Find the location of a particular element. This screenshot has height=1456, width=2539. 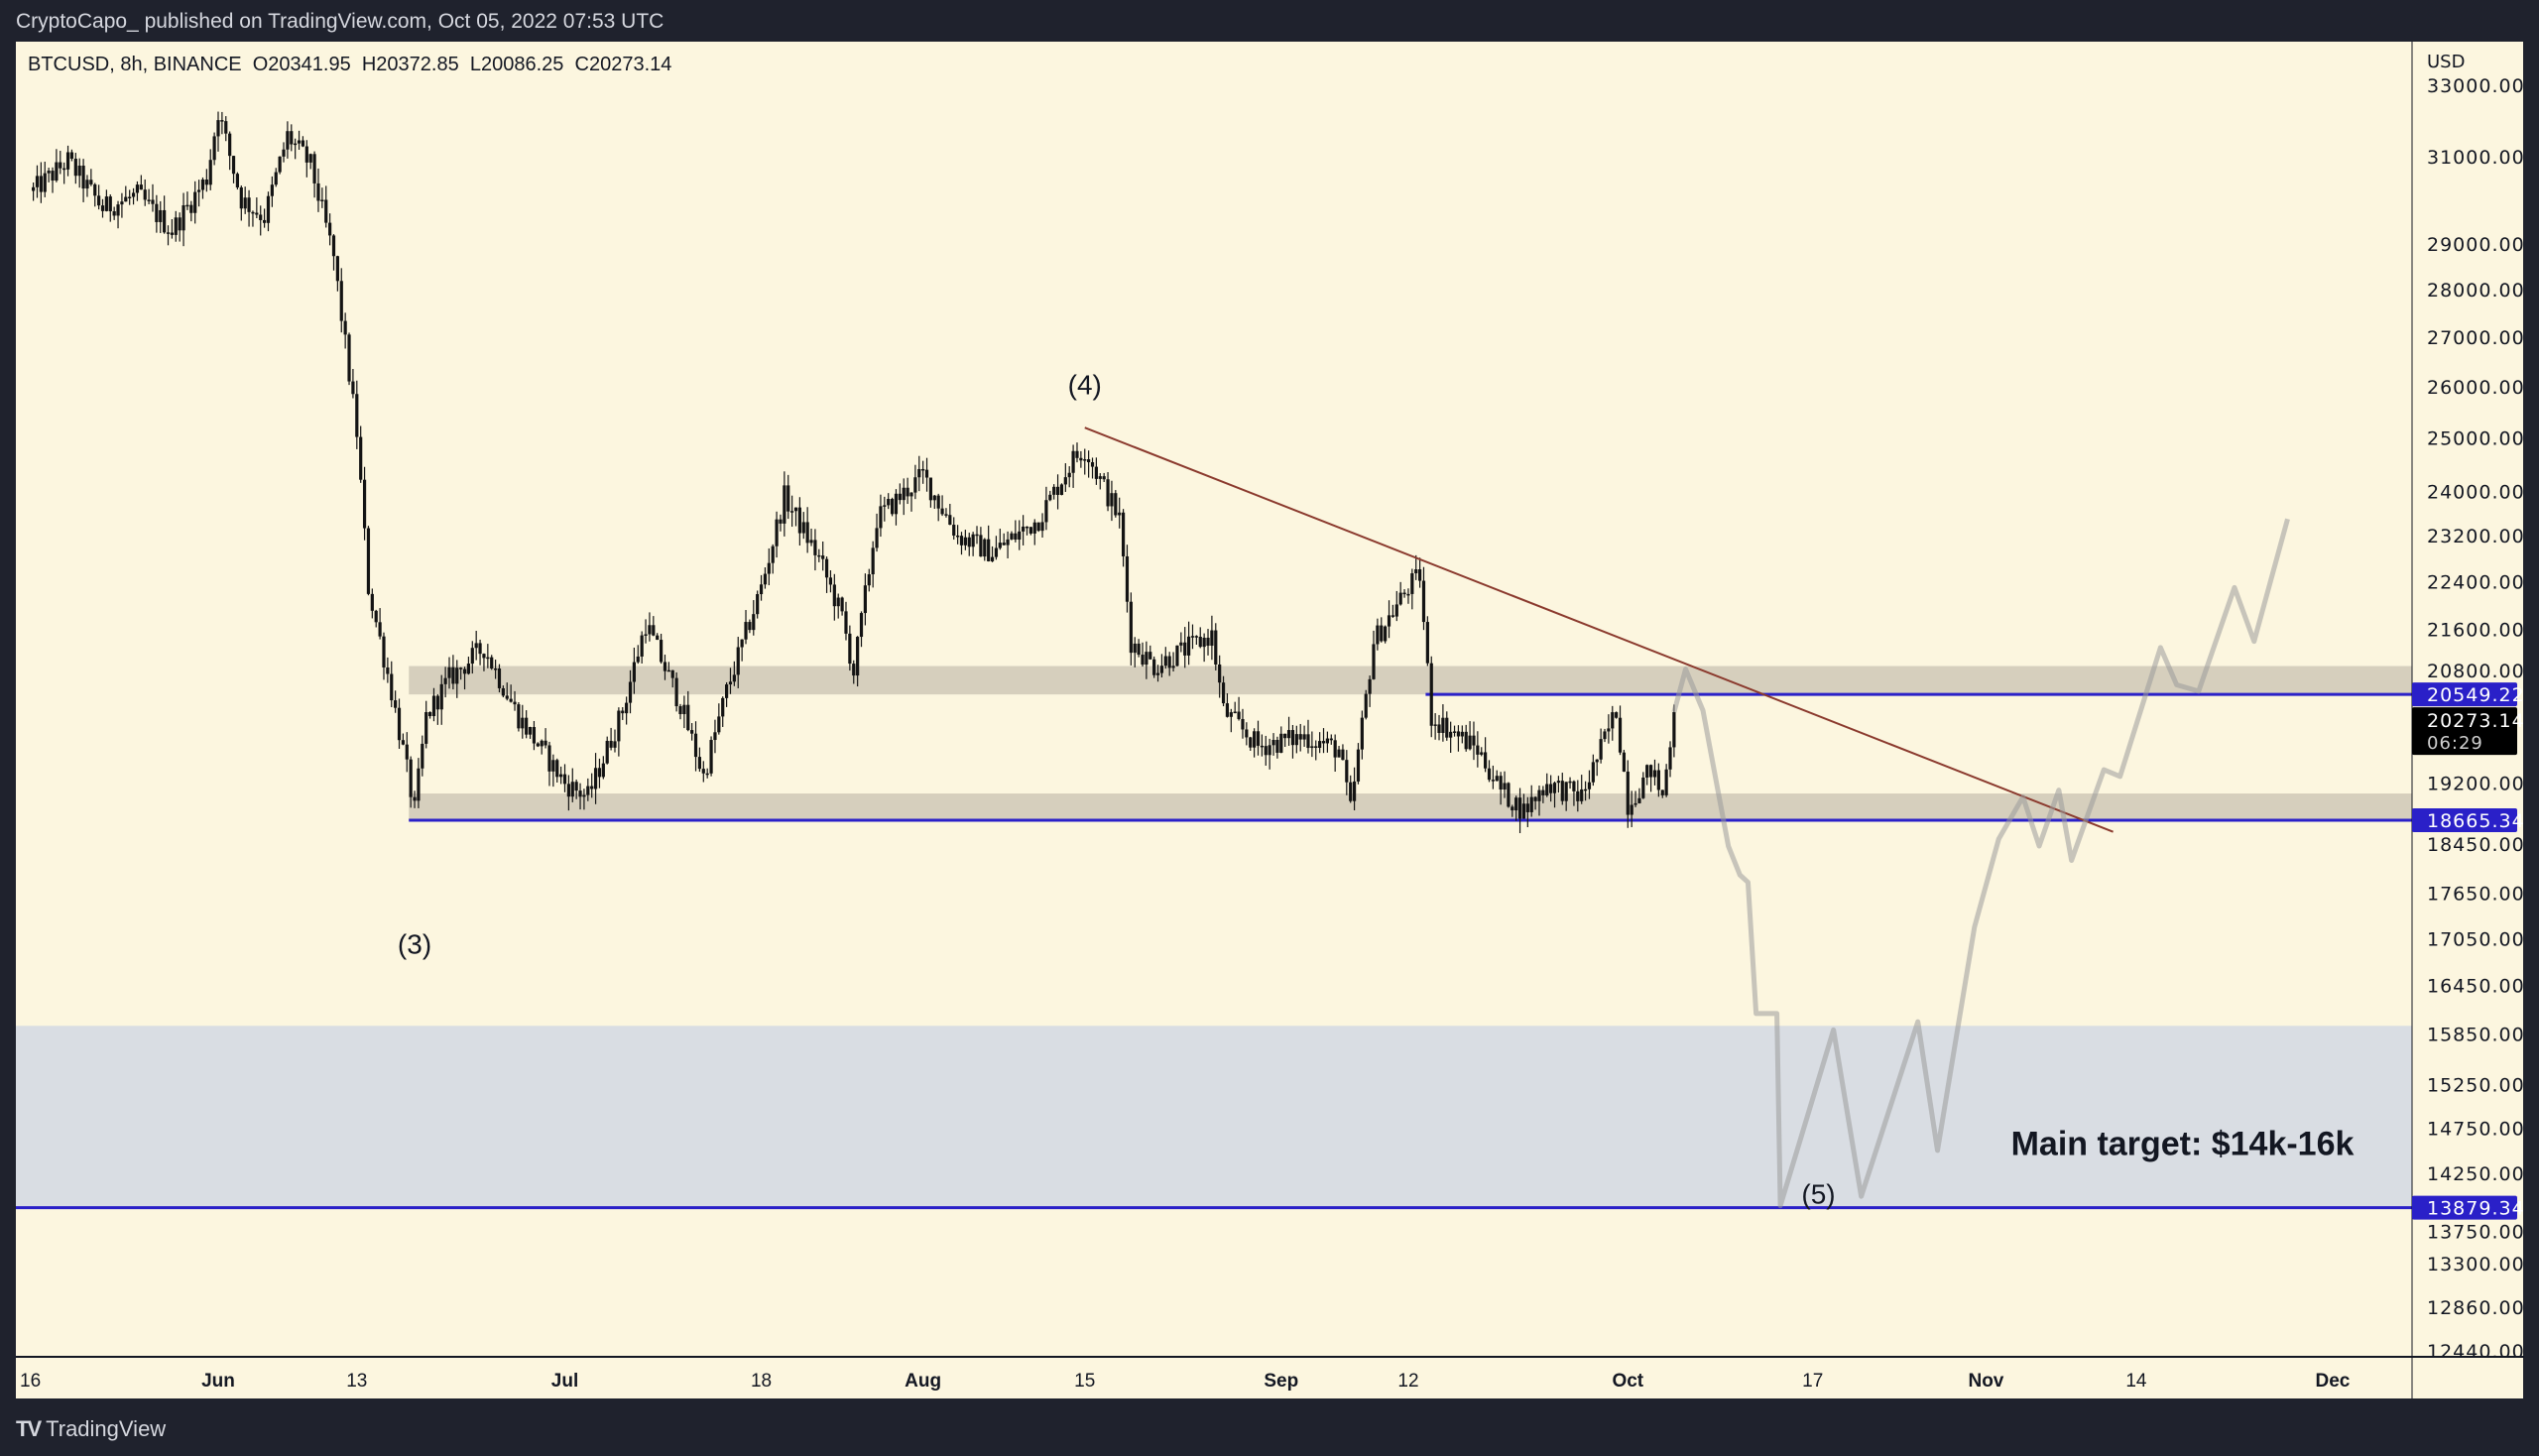

currency-label: USD is located at coordinates (2446, 62).